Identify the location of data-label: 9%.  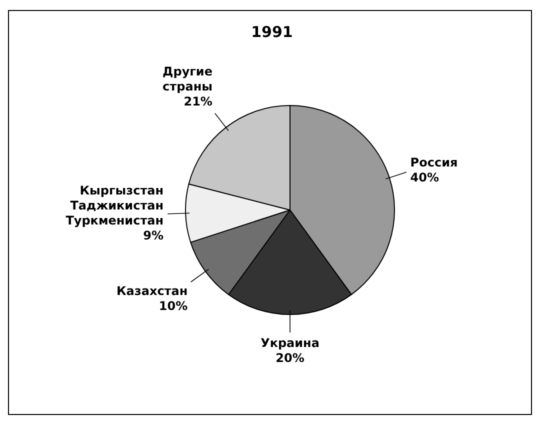
(153, 235).